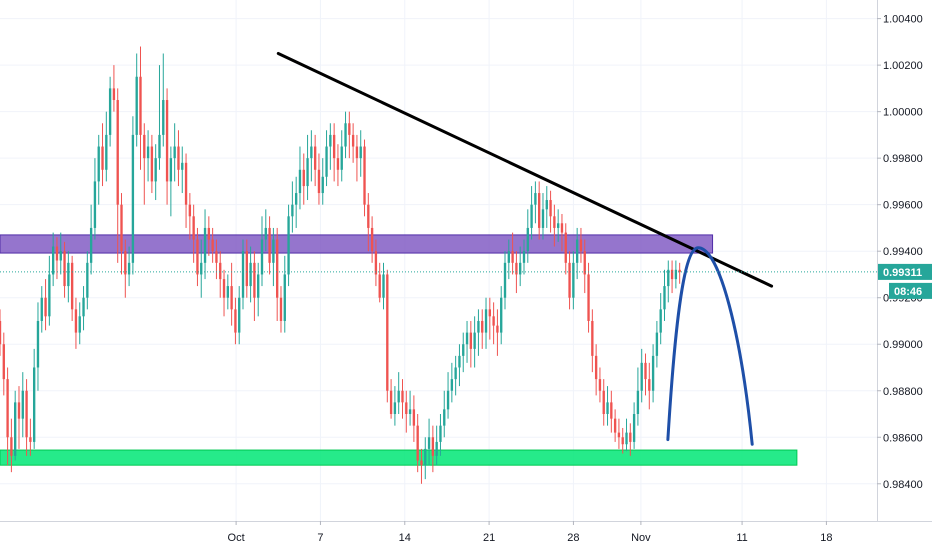 The image size is (932, 555). I want to click on time-axis: Oct 7 14 21 28 Nov 11 18, so click(530, 532).